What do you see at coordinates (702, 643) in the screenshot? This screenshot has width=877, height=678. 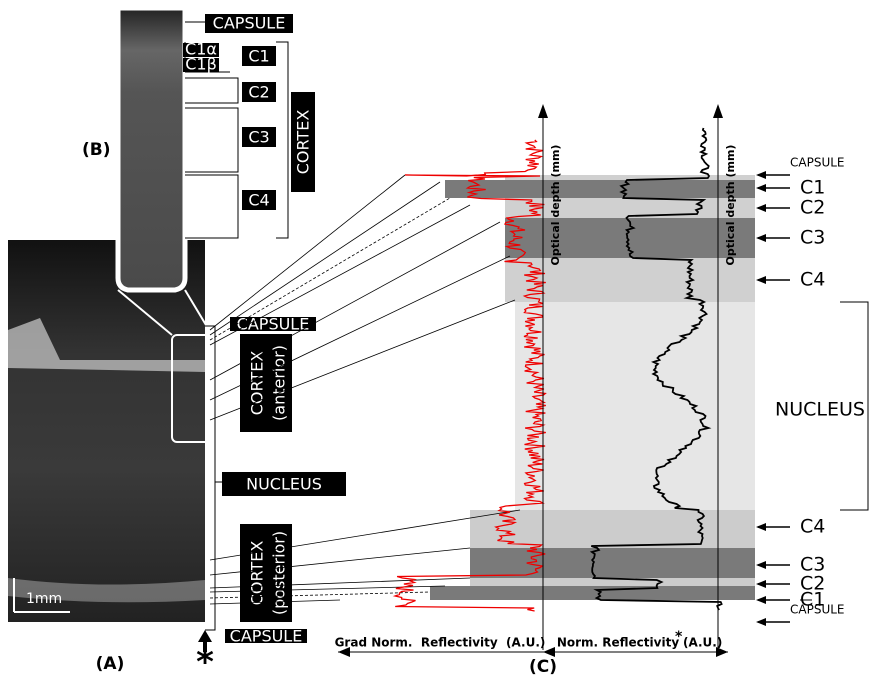 I see `axis-title: (A.U.)` at bounding box center [702, 643].